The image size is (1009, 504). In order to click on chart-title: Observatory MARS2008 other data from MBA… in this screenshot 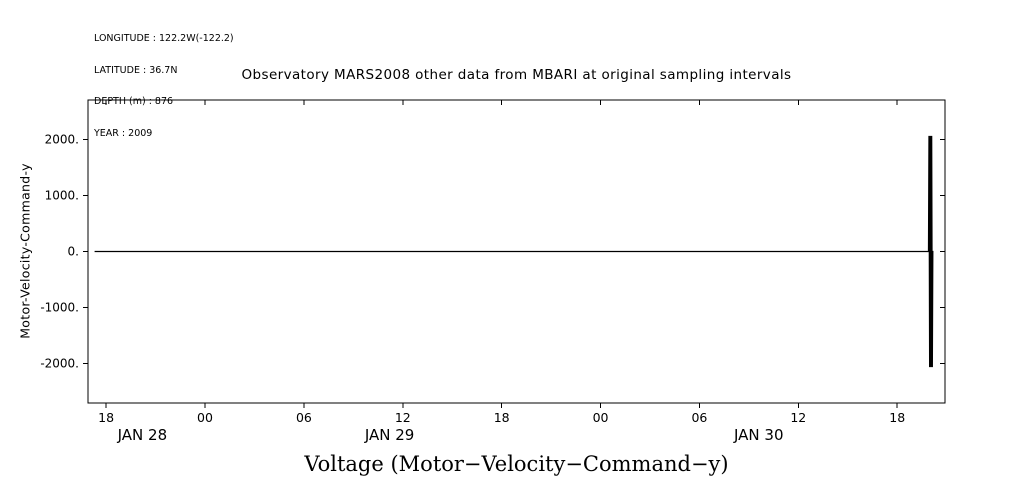, I will do `click(516, 75)`.